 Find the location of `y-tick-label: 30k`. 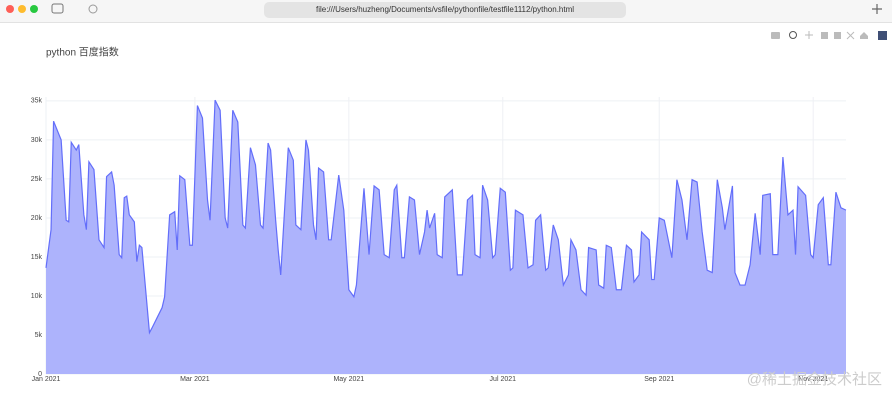

y-tick-label: 30k is located at coordinates (37, 140).